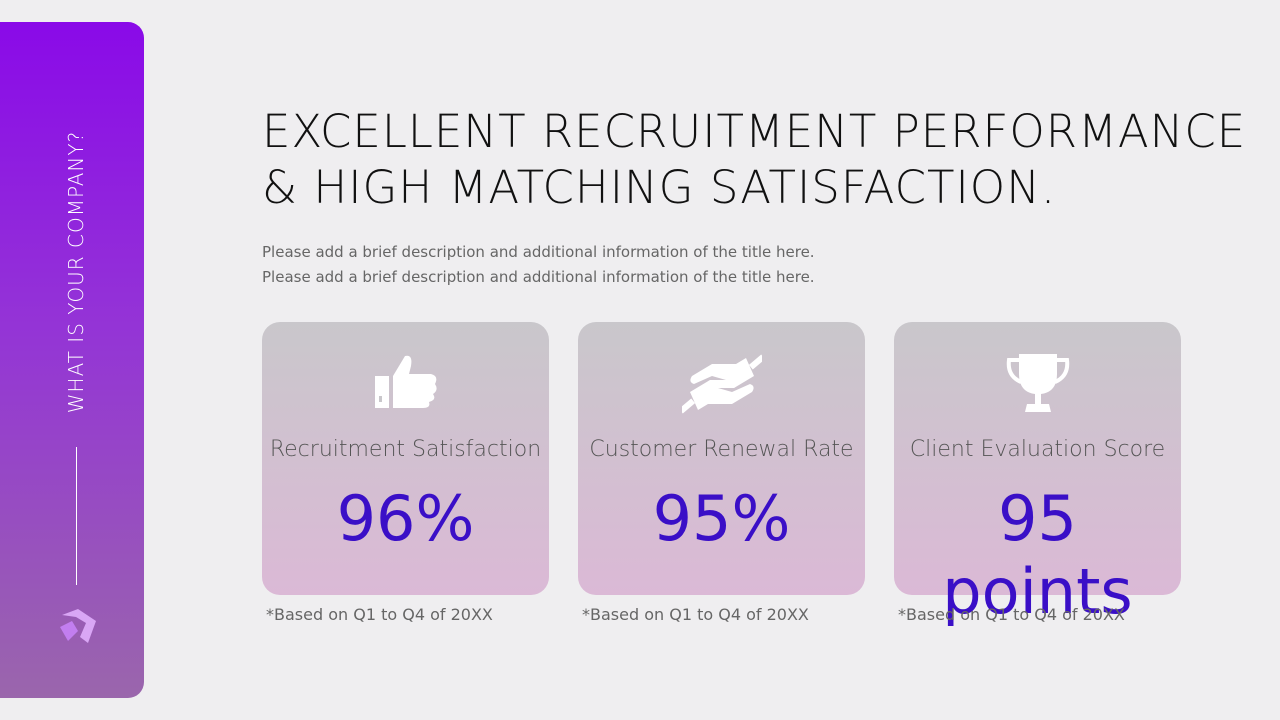 The height and width of the screenshot is (720, 1280). What do you see at coordinates (405, 381) in the screenshot?
I see `thumbs-up-icon` at bounding box center [405, 381].